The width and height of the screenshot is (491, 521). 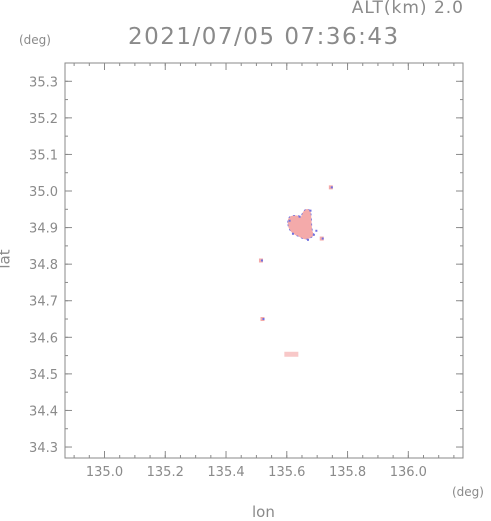 What do you see at coordinates (301, 224) in the screenshot?
I see `echo-main-cell` at bounding box center [301, 224].